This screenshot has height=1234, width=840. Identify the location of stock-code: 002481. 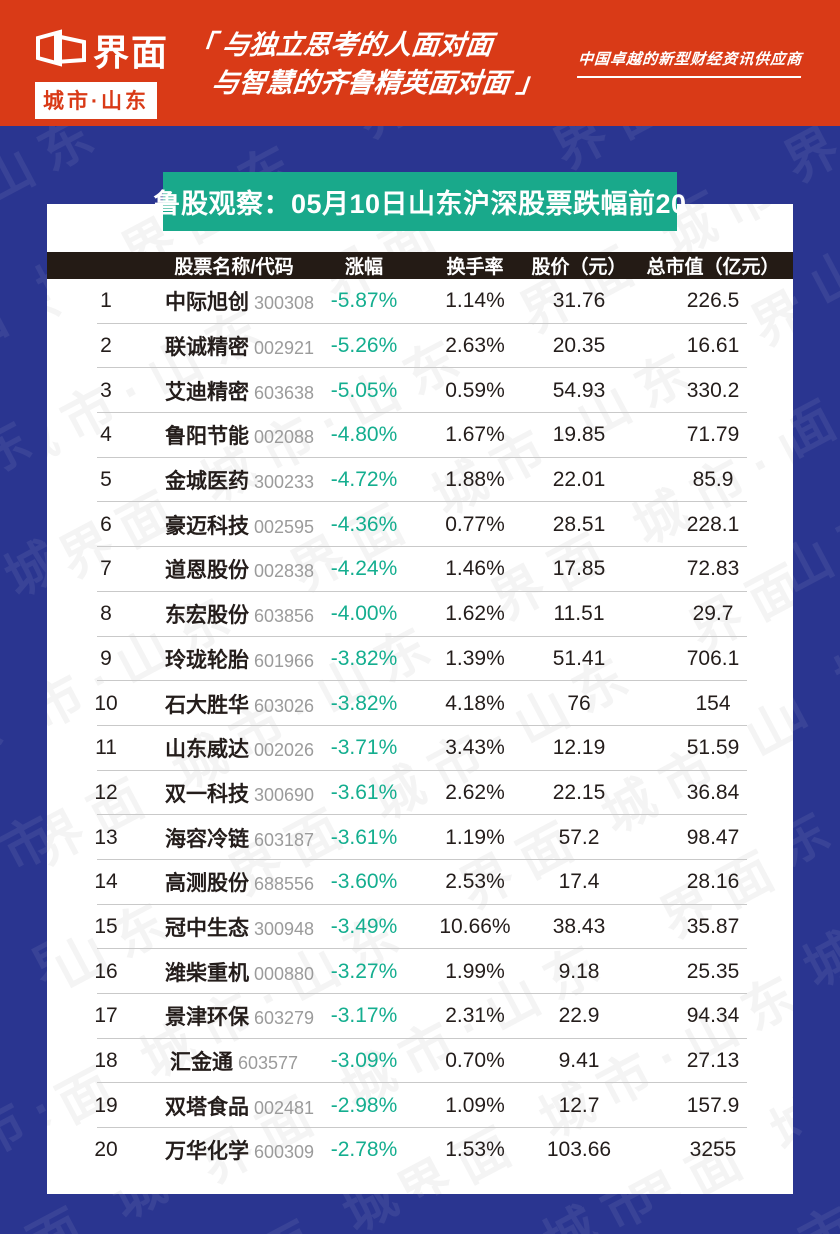
(284, 1107).